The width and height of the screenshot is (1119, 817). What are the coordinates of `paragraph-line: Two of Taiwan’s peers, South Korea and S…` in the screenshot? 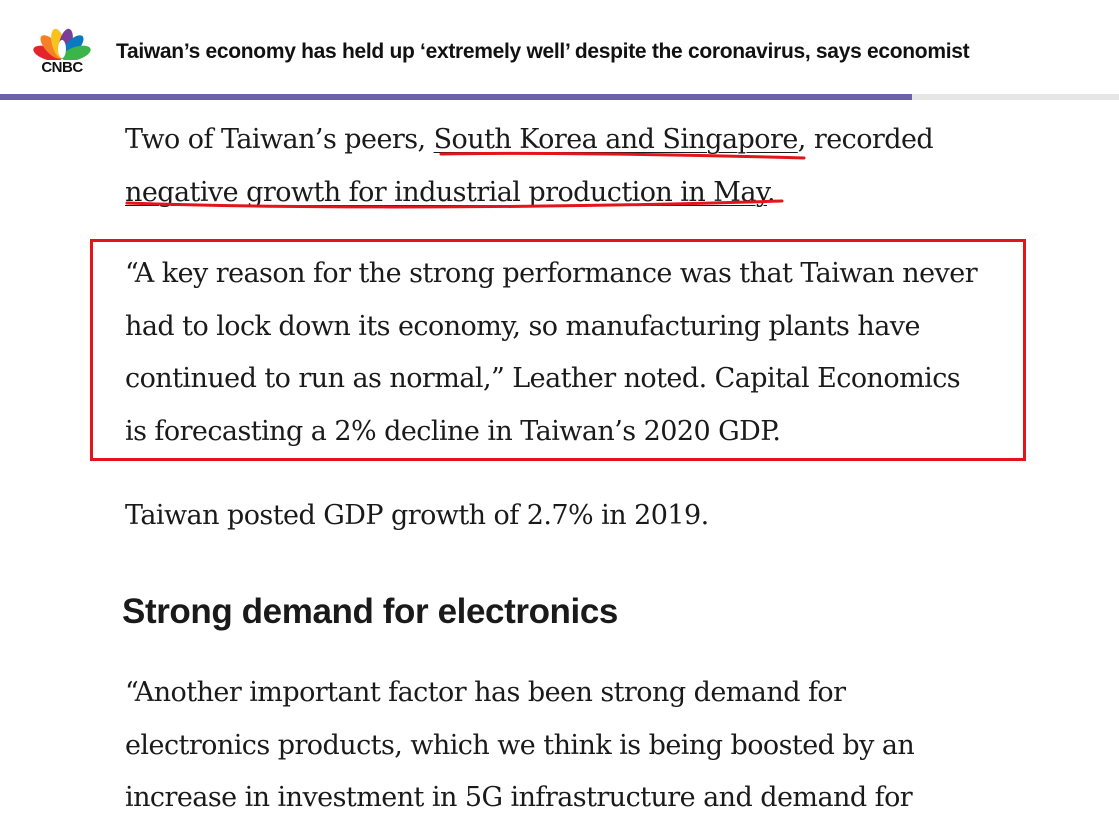 It's located at (575, 140).